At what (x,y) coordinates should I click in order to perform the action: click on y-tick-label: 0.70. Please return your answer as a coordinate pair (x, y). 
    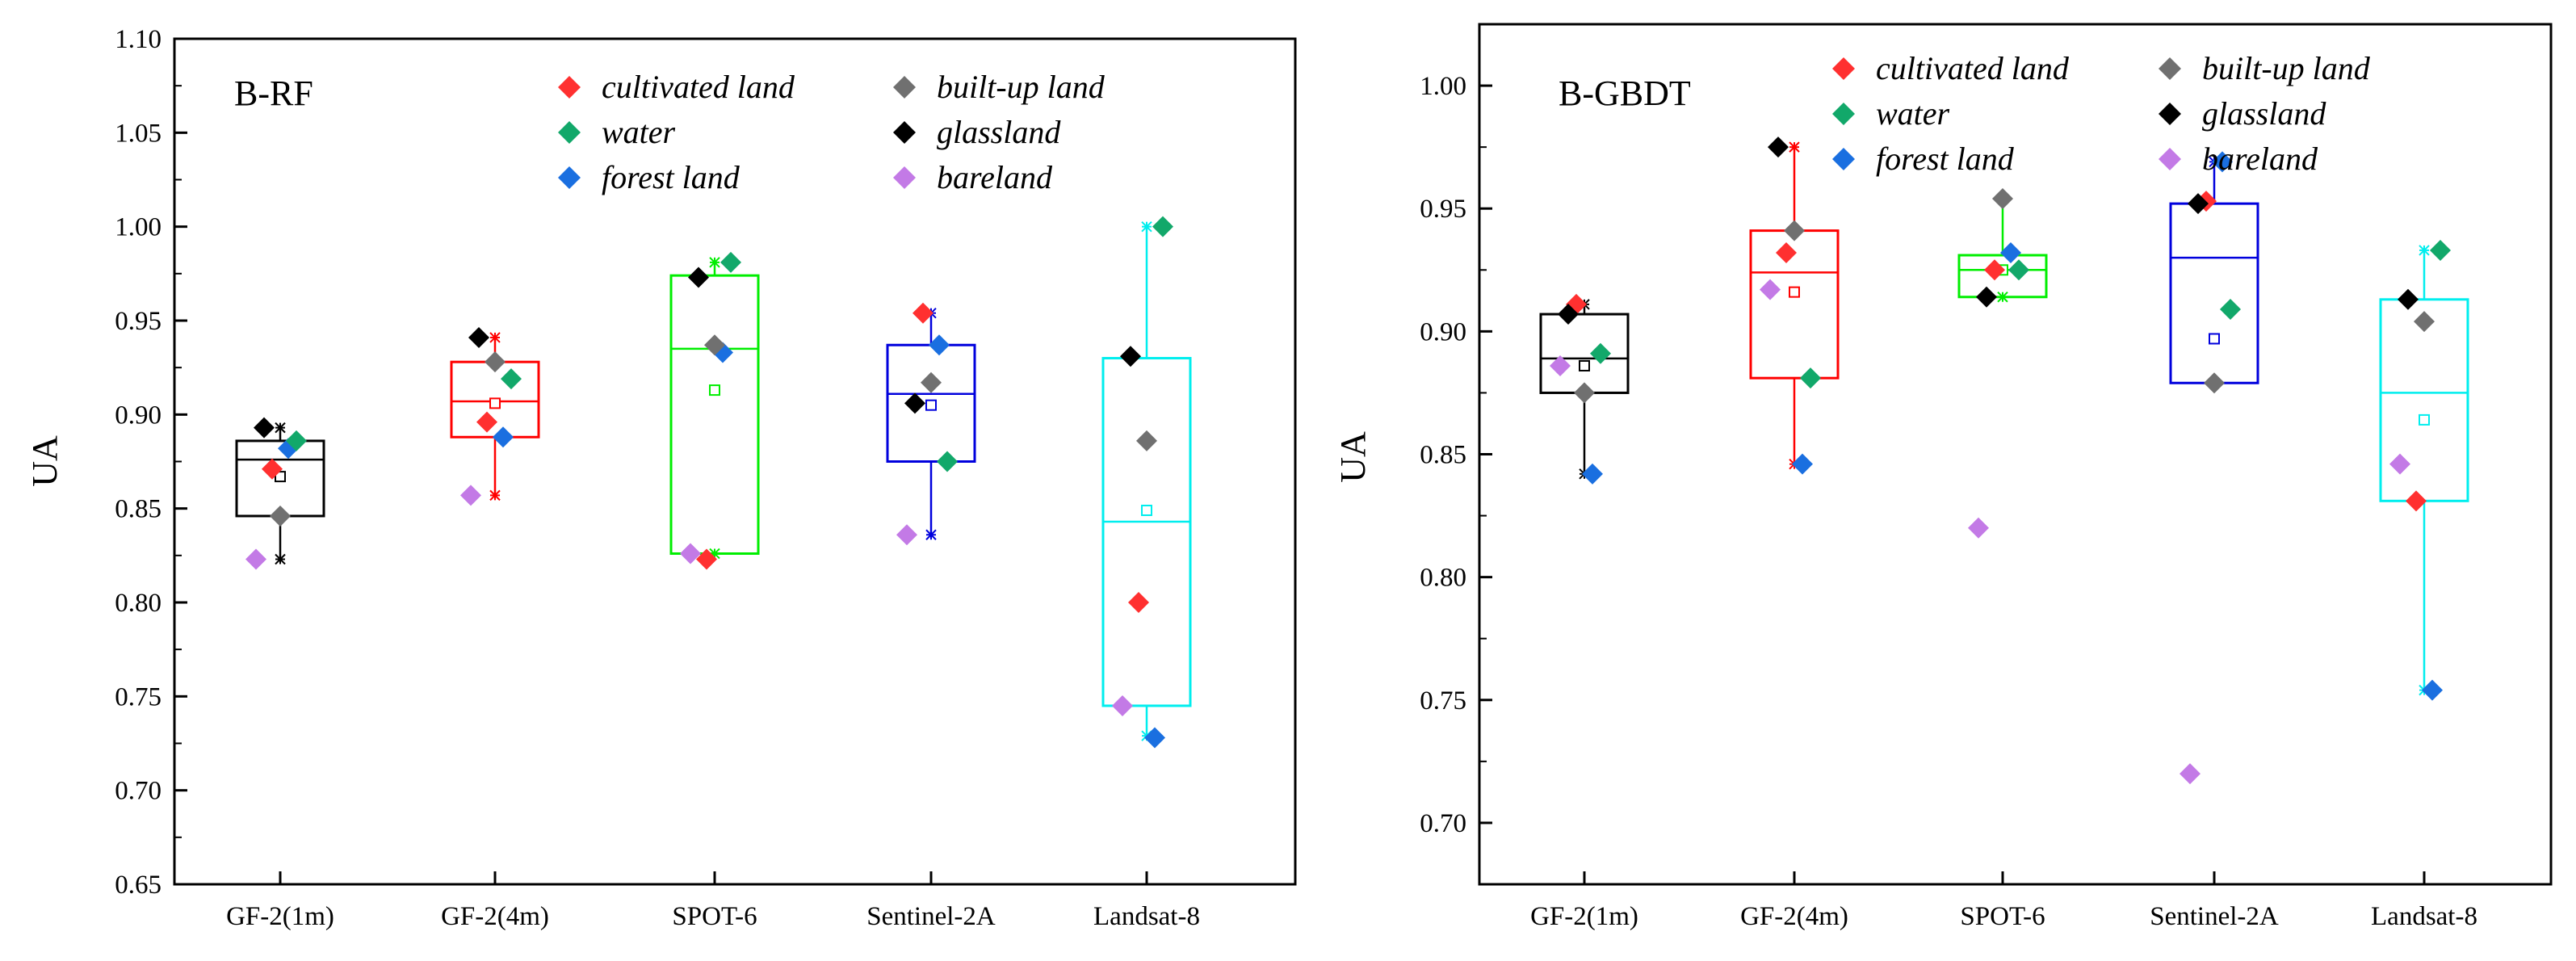
    Looking at the image, I should click on (138, 791).